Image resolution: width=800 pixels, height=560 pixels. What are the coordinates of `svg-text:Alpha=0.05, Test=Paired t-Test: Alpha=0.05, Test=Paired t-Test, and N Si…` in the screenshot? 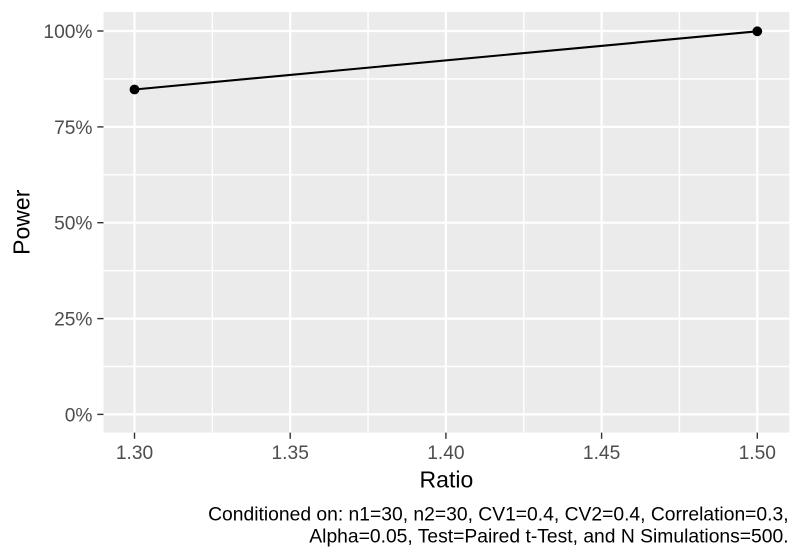 It's located at (548, 536).